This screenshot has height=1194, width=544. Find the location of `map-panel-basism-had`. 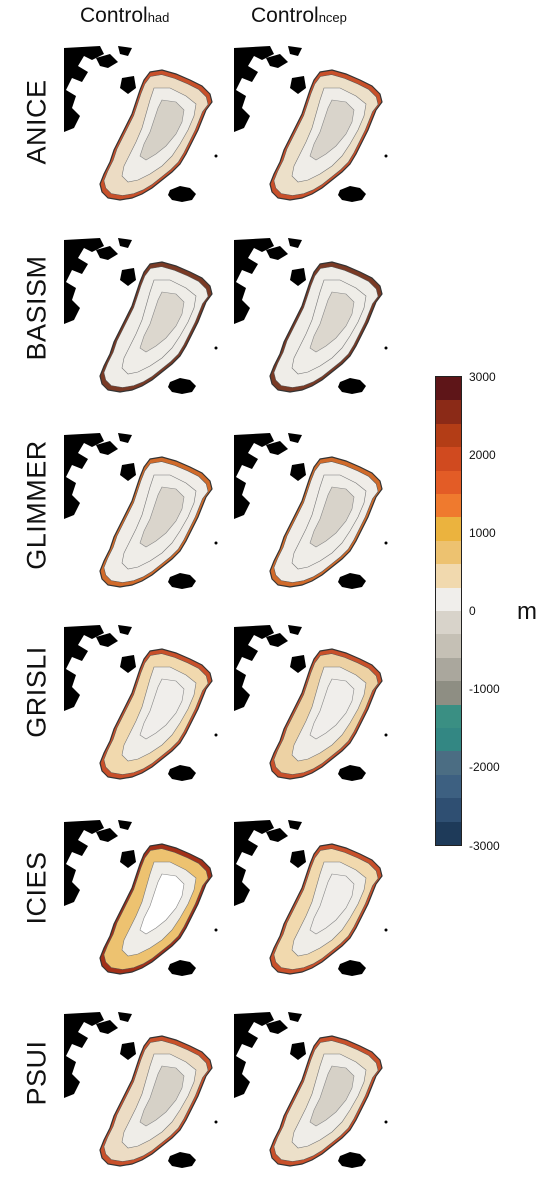

map-panel-basism-had is located at coordinates (142, 325).